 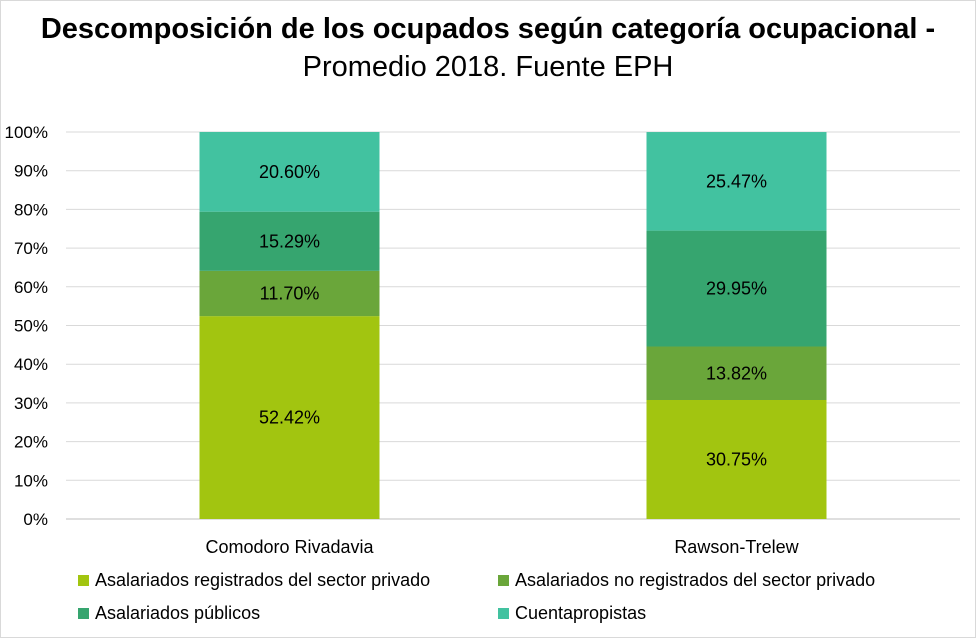 I want to click on data-label: 29.95%, so click(x=736, y=289).